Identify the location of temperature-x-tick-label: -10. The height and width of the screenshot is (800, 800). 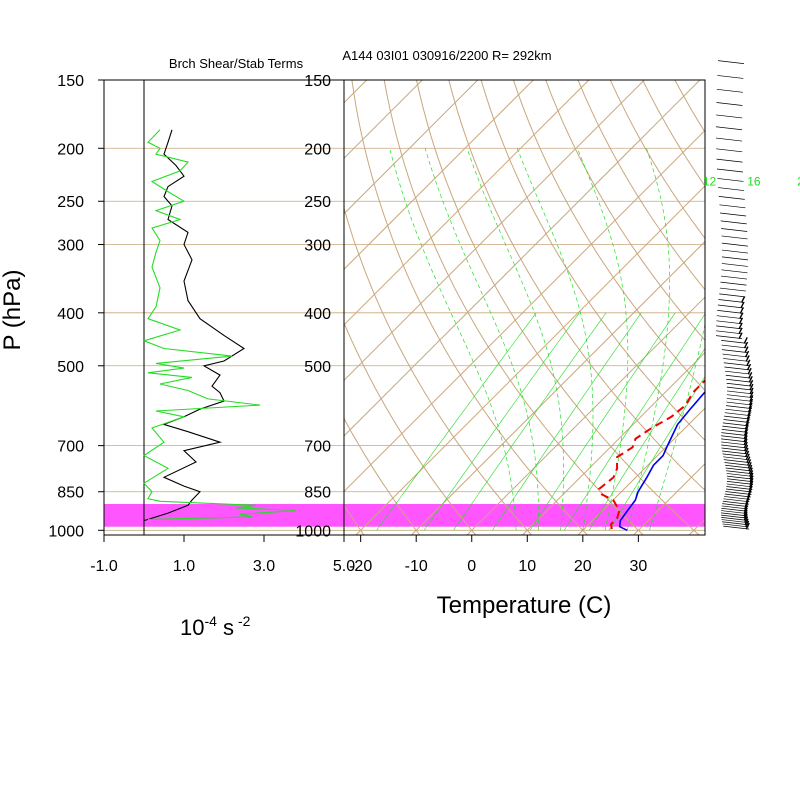
(416, 566).